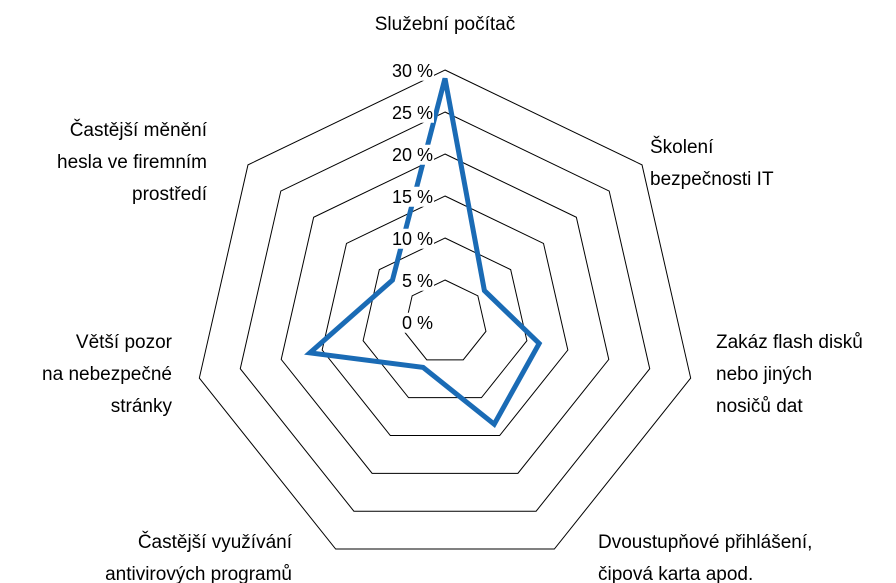 The width and height of the screenshot is (896, 583). I want to click on y-tick-label: 30 %, so click(412, 71).